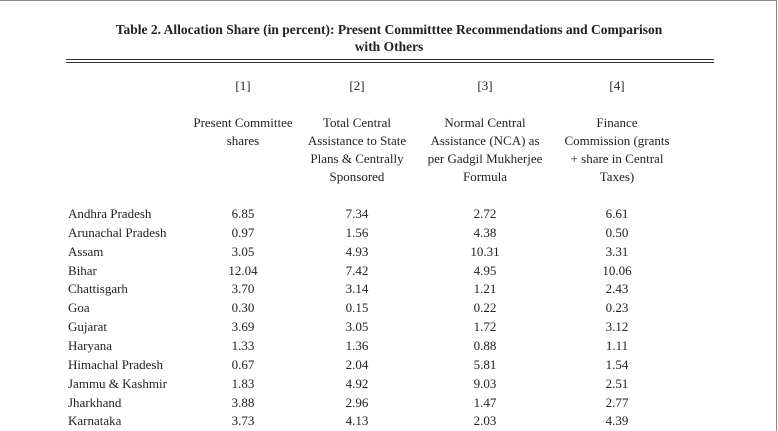  What do you see at coordinates (485, 307) in the screenshot?
I see `cell: 0.22` at bounding box center [485, 307].